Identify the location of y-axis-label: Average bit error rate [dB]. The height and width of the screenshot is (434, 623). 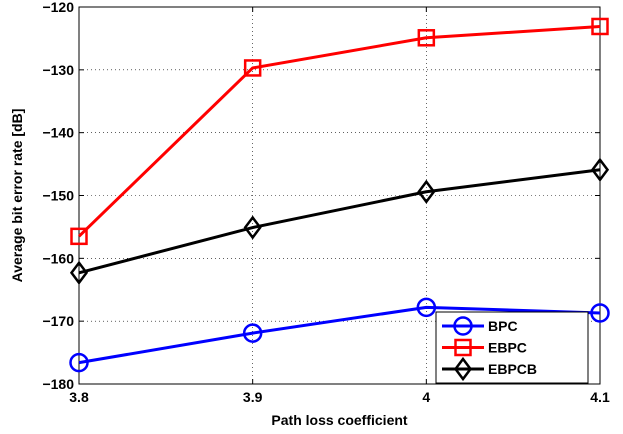
(17, 196).